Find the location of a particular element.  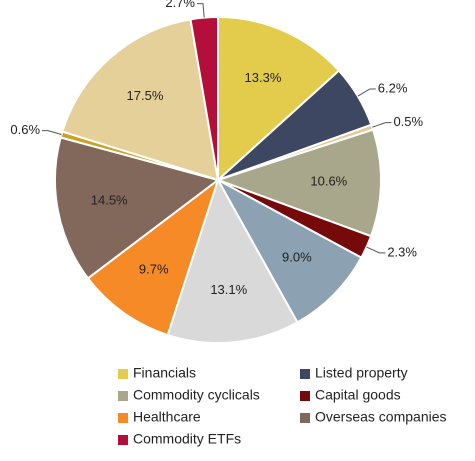

data-label: 6.2% is located at coordinates (393, 87).